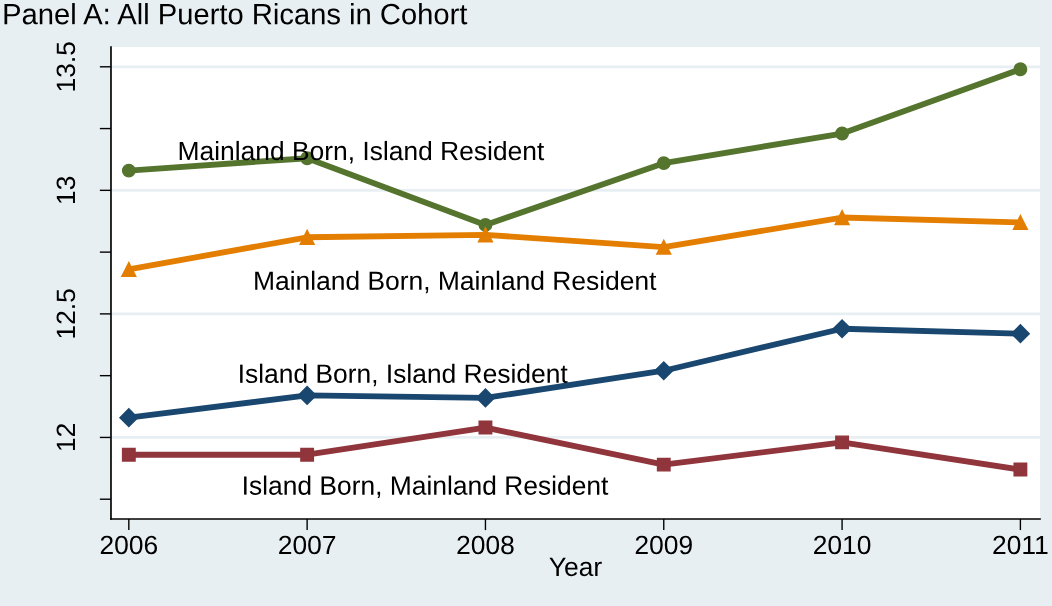  Describe the element at coordinates (842, 545) in the screenshot. I see `x-tick-label: 2010` at that location.